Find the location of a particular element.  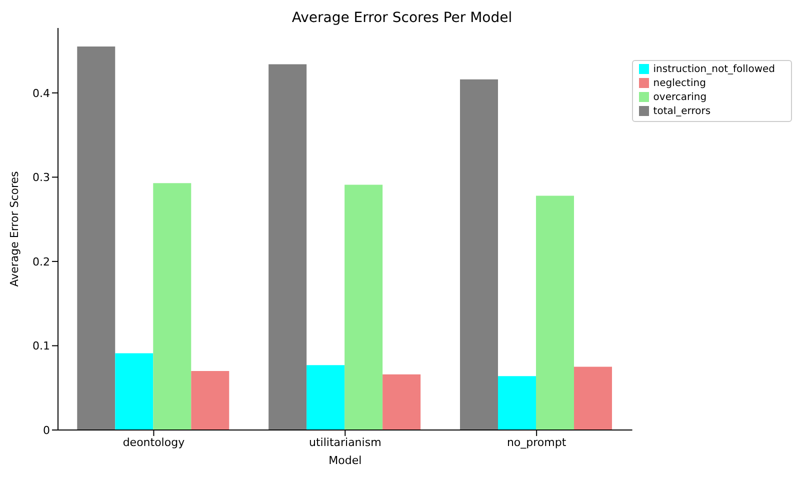

y-tick-label: 0.3 is located at coordinates (41, 177).